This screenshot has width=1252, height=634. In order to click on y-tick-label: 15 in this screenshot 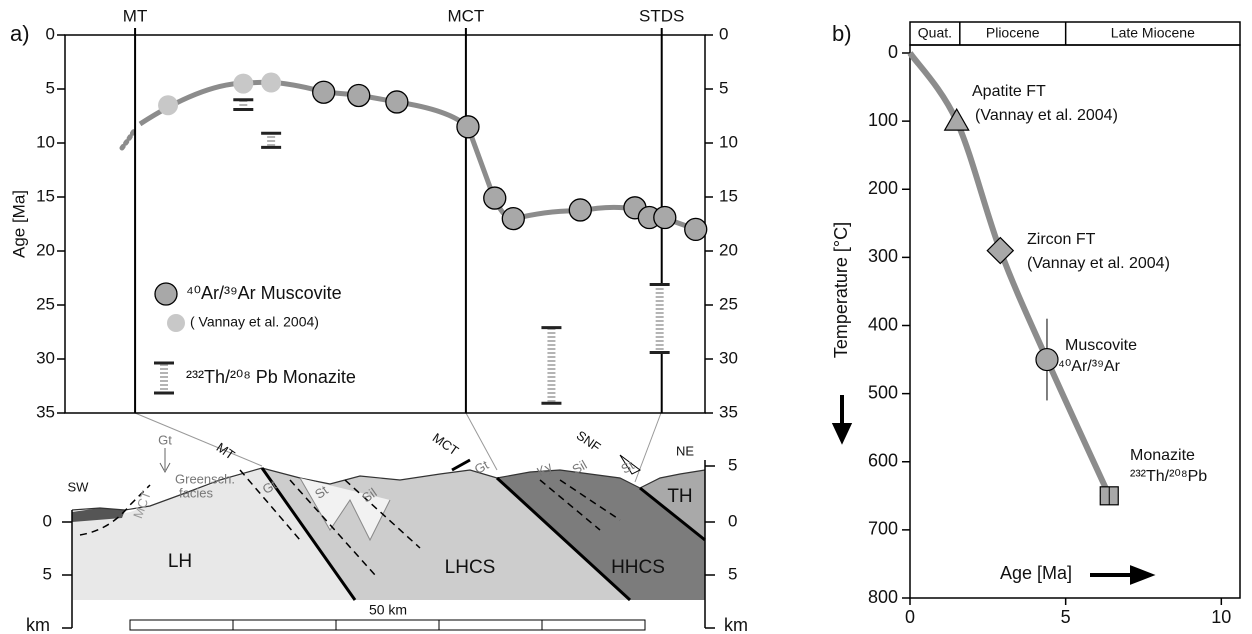, I will do `click(45, 195)`.